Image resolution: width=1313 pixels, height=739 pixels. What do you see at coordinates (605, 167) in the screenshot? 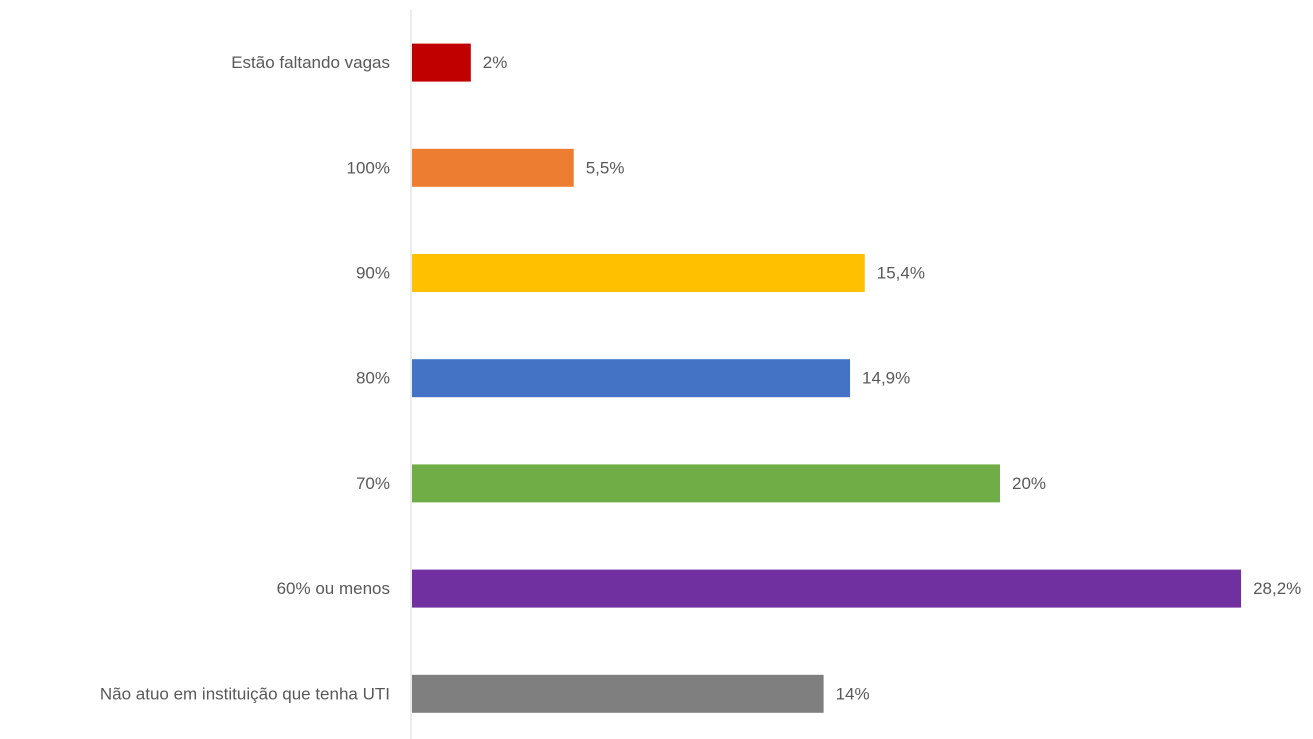
I see `data-label: 5,5%` at bounding box center [605, 167].